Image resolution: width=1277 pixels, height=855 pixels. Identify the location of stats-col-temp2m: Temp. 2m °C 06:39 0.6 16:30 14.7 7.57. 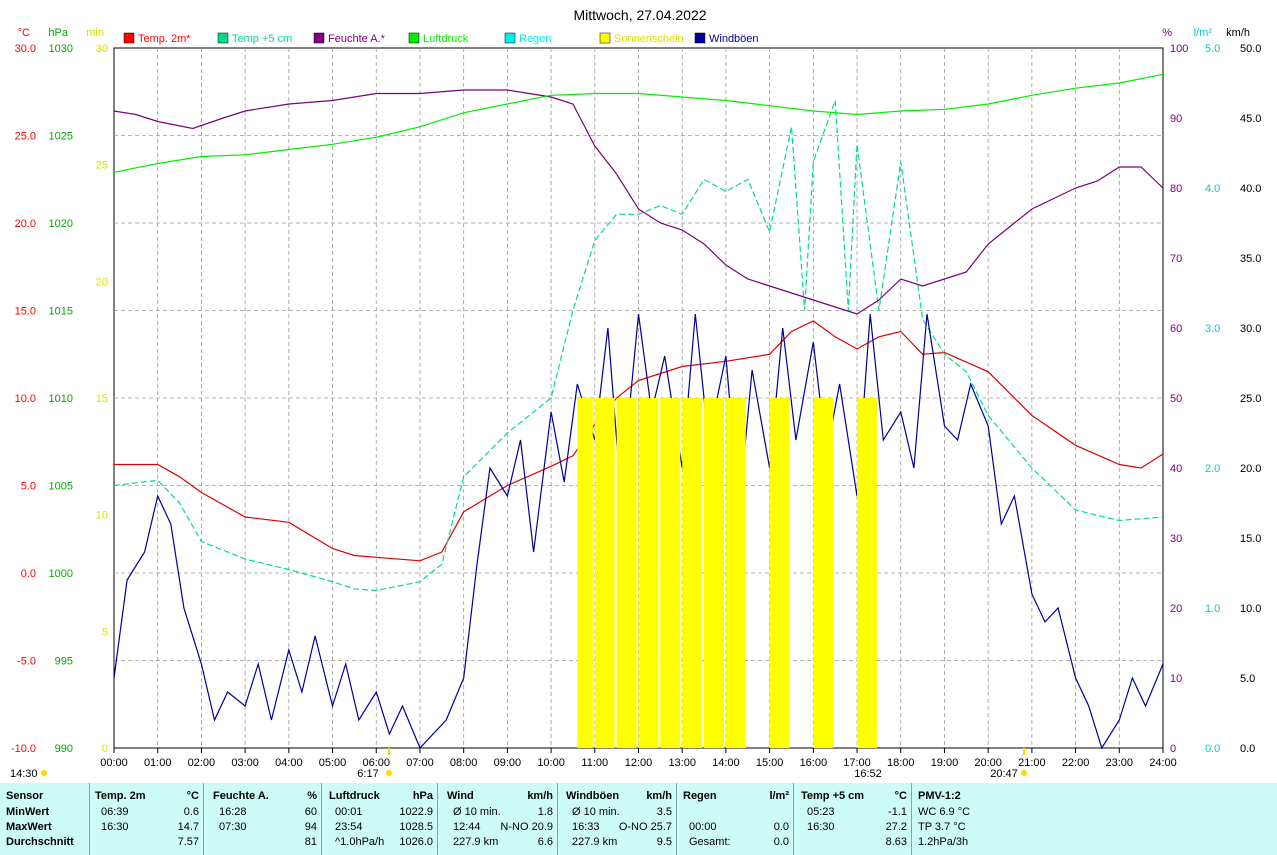
(148, 819).